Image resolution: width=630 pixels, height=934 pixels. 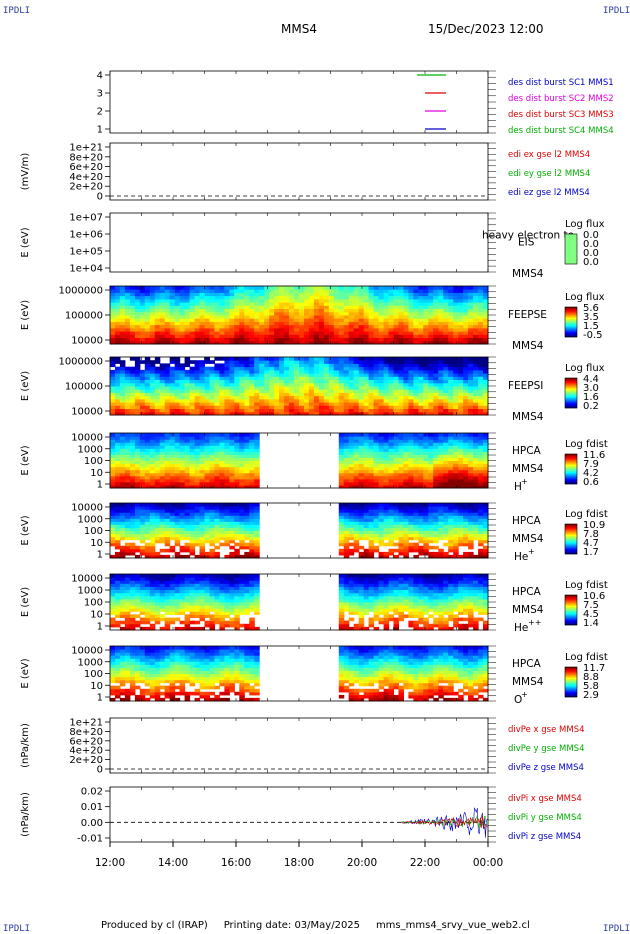 What do you see at coordinates (488, 863) in the screenshot?
I see `xtick-label: 00:00` at bounding box center [488, 863].